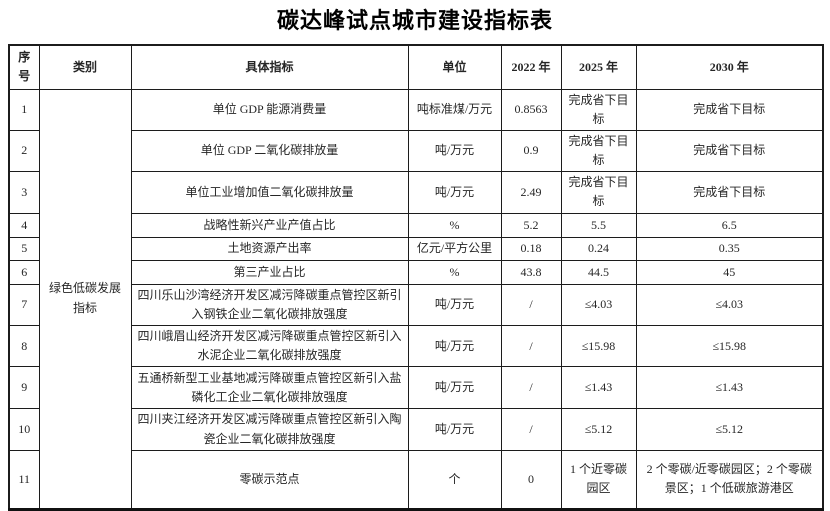  Describe the element at coordinates (454, 479) in the screenshot. I see `cell-unit: 个` at that location.